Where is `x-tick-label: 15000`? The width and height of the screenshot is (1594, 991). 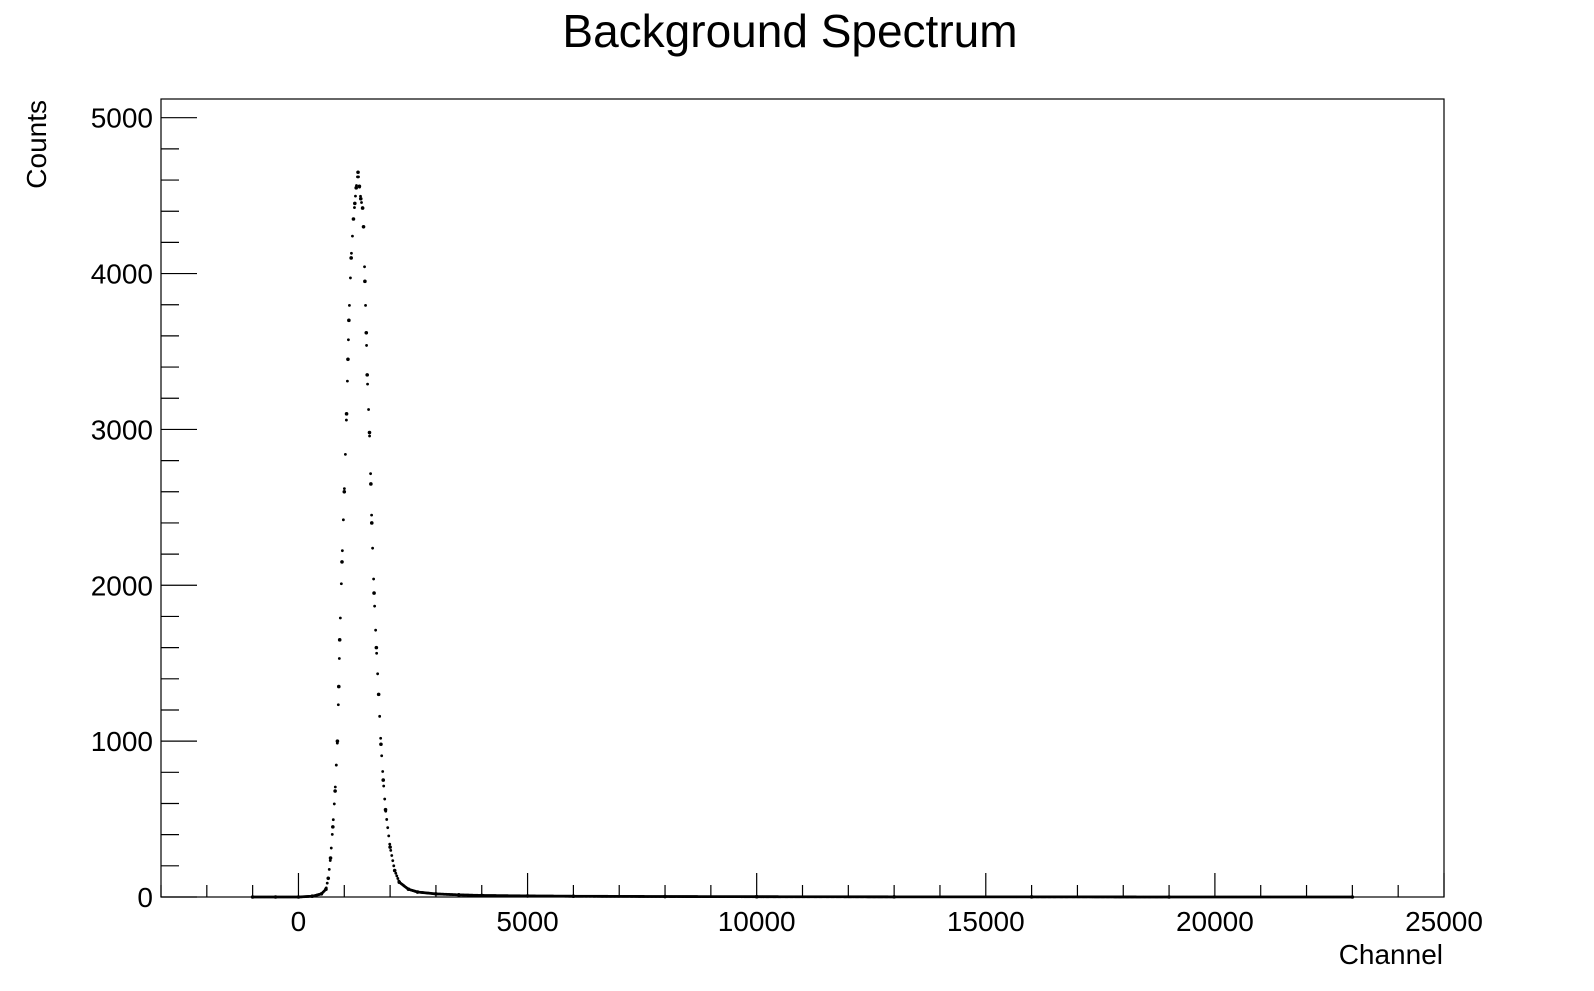 x-tick-label: 15000 is located at coordinates (986, 921).